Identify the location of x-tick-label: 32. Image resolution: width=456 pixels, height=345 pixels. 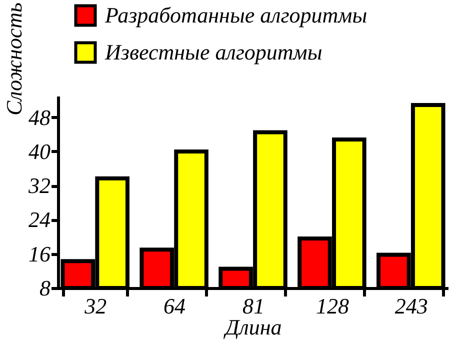
(95, 306).